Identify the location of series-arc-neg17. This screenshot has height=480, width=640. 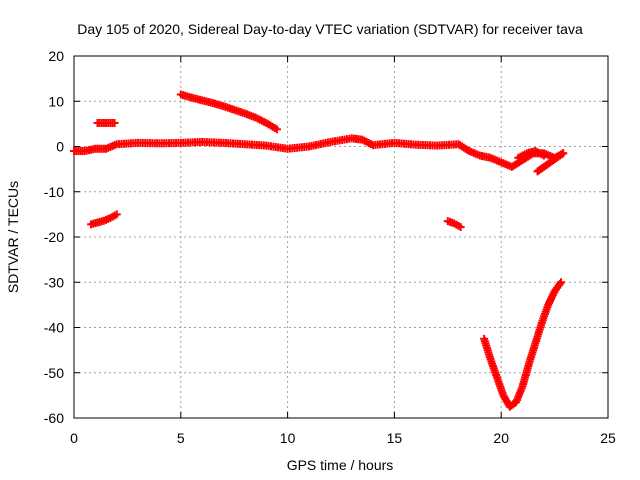
(104, 219).